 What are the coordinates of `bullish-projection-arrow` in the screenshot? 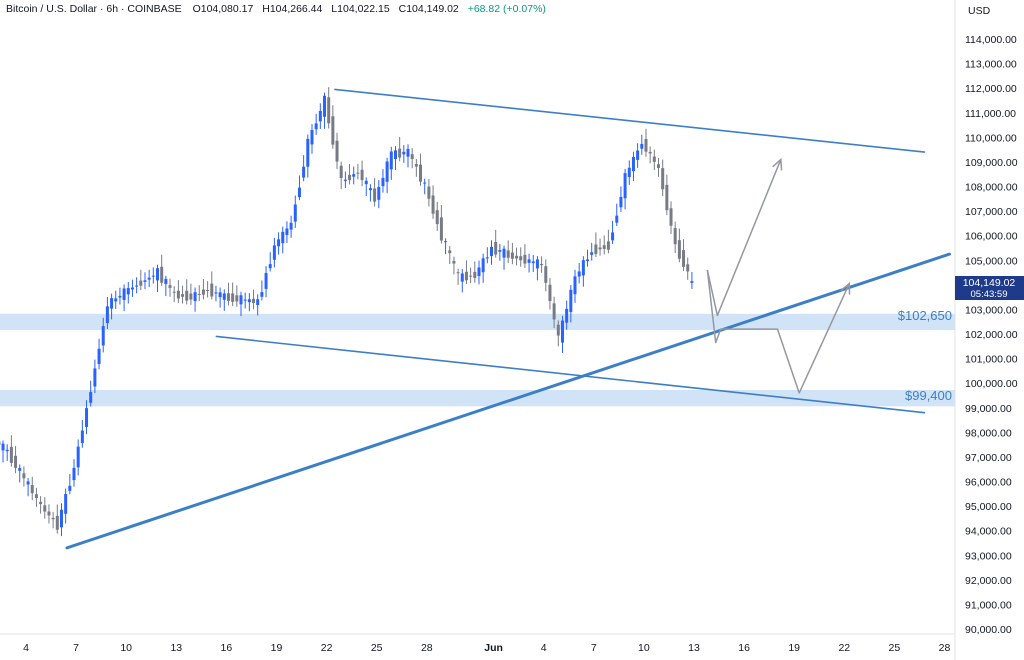 It's located at (744, 238).